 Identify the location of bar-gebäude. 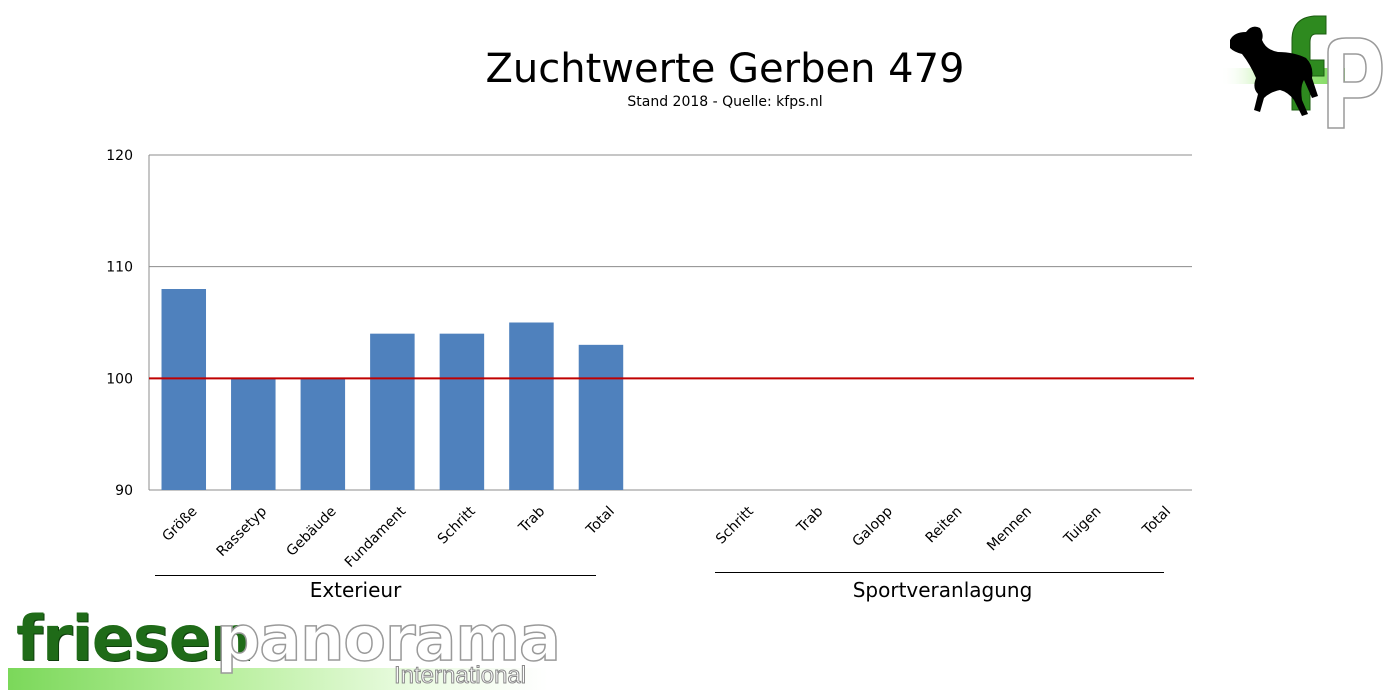
(323, 434).